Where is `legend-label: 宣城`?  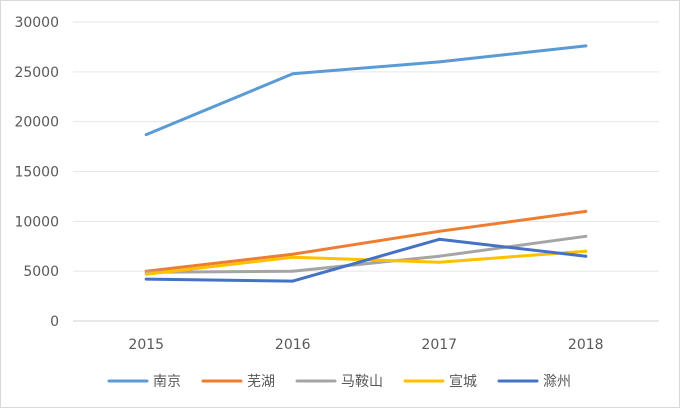 legend-label: 宣城 is located at coordinates (463, 382).